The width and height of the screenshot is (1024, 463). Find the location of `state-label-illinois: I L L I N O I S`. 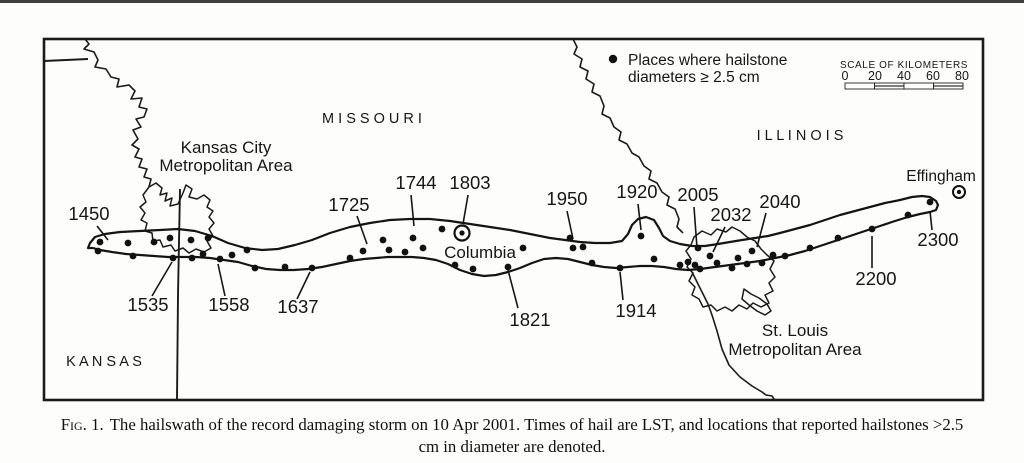

state-label-illinois: I L L I N O I S is located at coordinates (800, 136).